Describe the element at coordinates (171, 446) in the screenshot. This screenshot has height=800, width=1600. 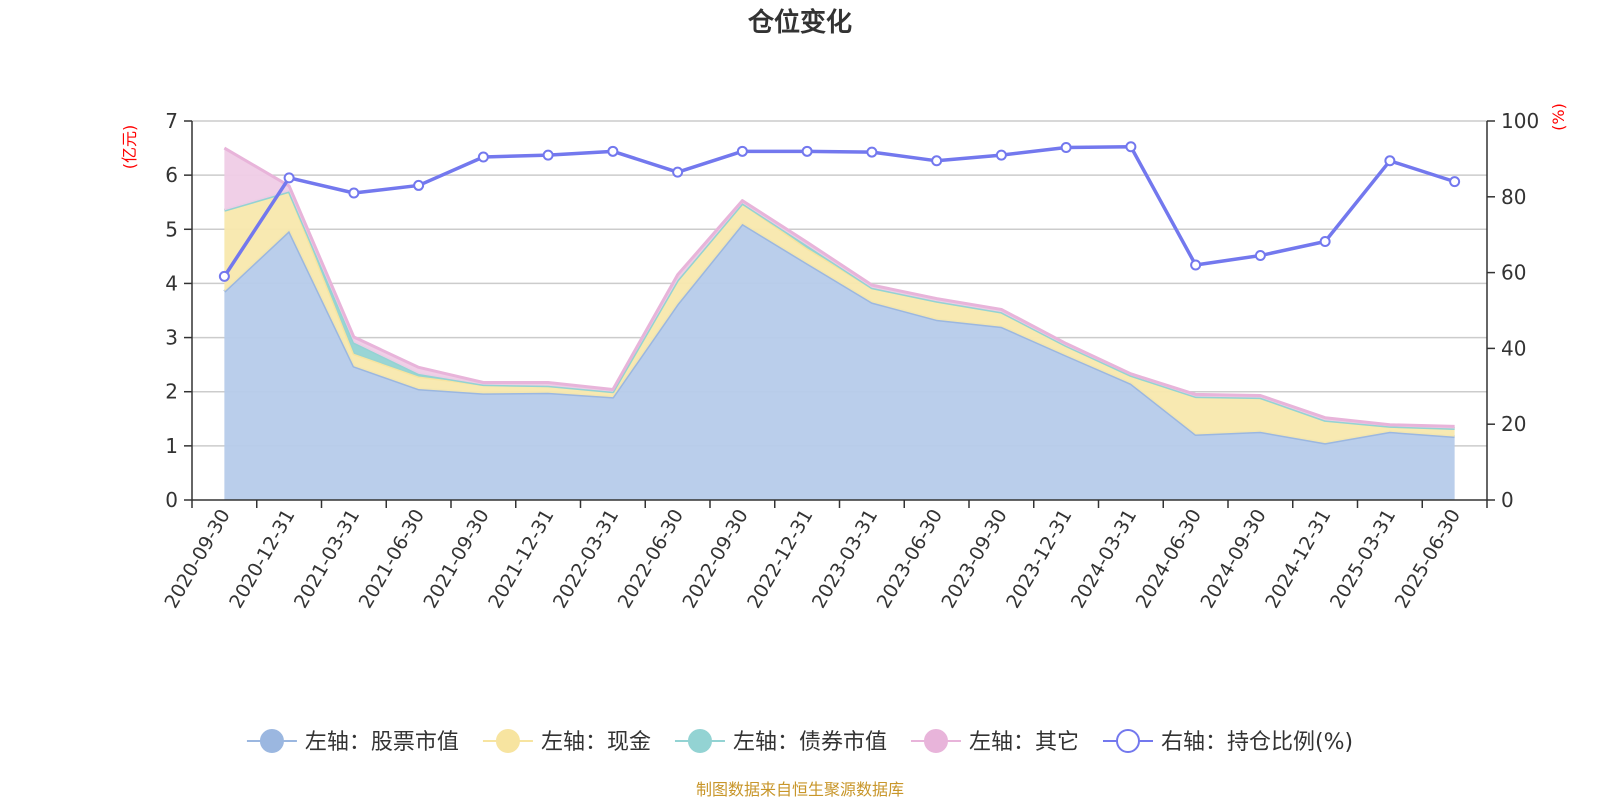
I see `left-axis-tick-label: 1` at that location.